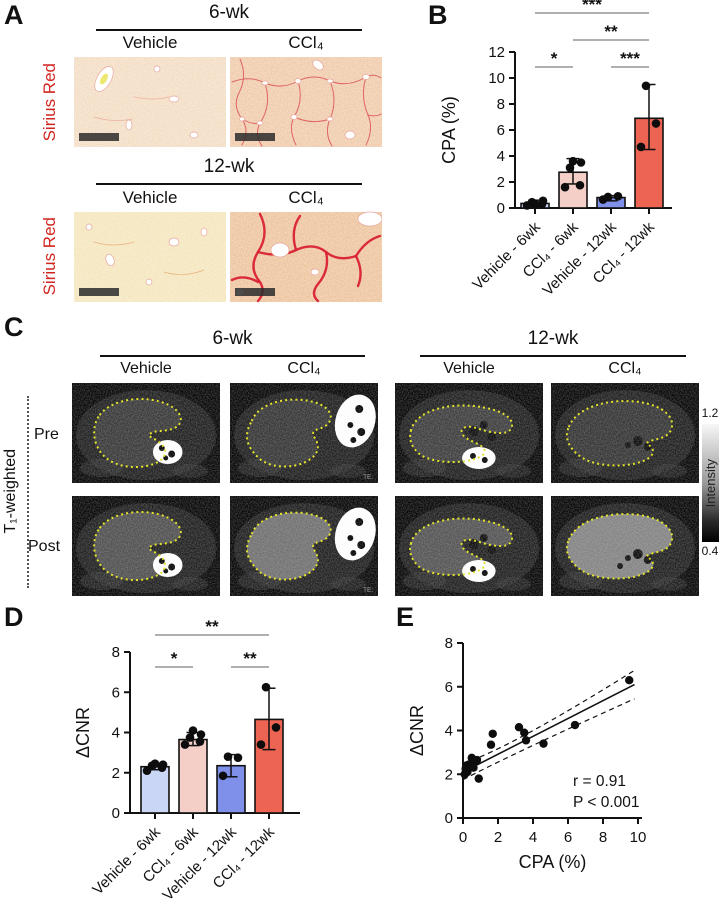  What do you see at coordinates (469, 546) in the screenshot?
I see `mri-image-post-vehicle-12wk` at bounding box center [469, 546].